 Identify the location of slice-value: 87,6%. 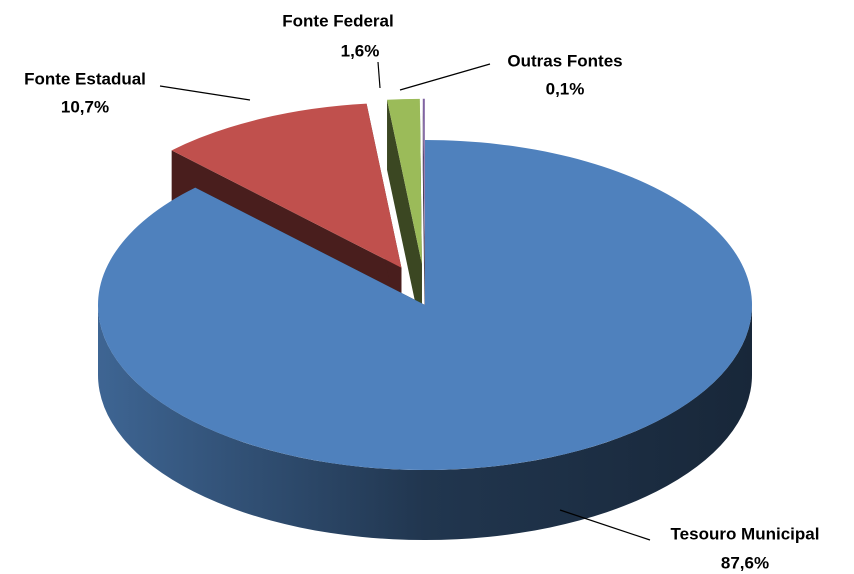
(745, 562).